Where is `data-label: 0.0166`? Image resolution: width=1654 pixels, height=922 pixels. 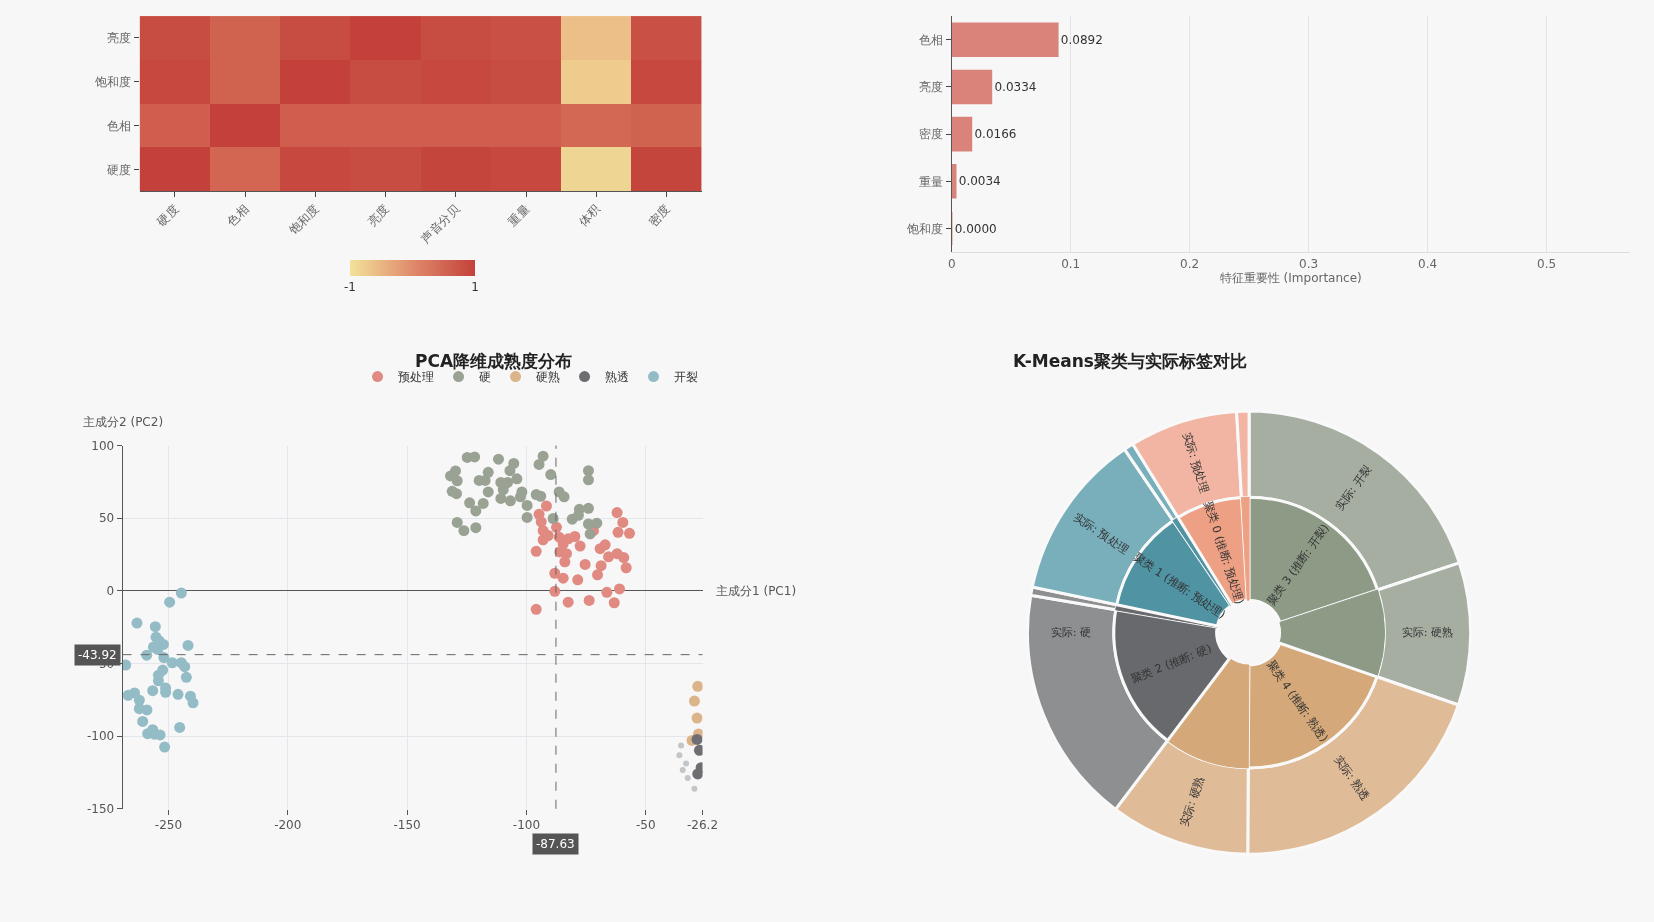 data-label: 0.0166 is located at coordinates (995, 134).